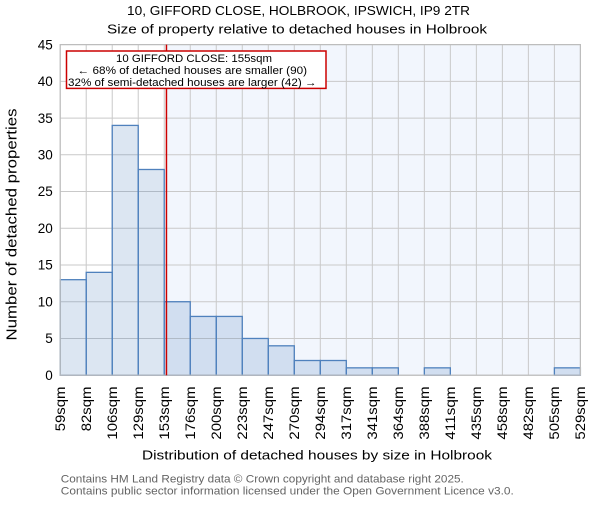 The image size is (600, 505). I want to click on svg-text: 482sqm, so click(528, 413).